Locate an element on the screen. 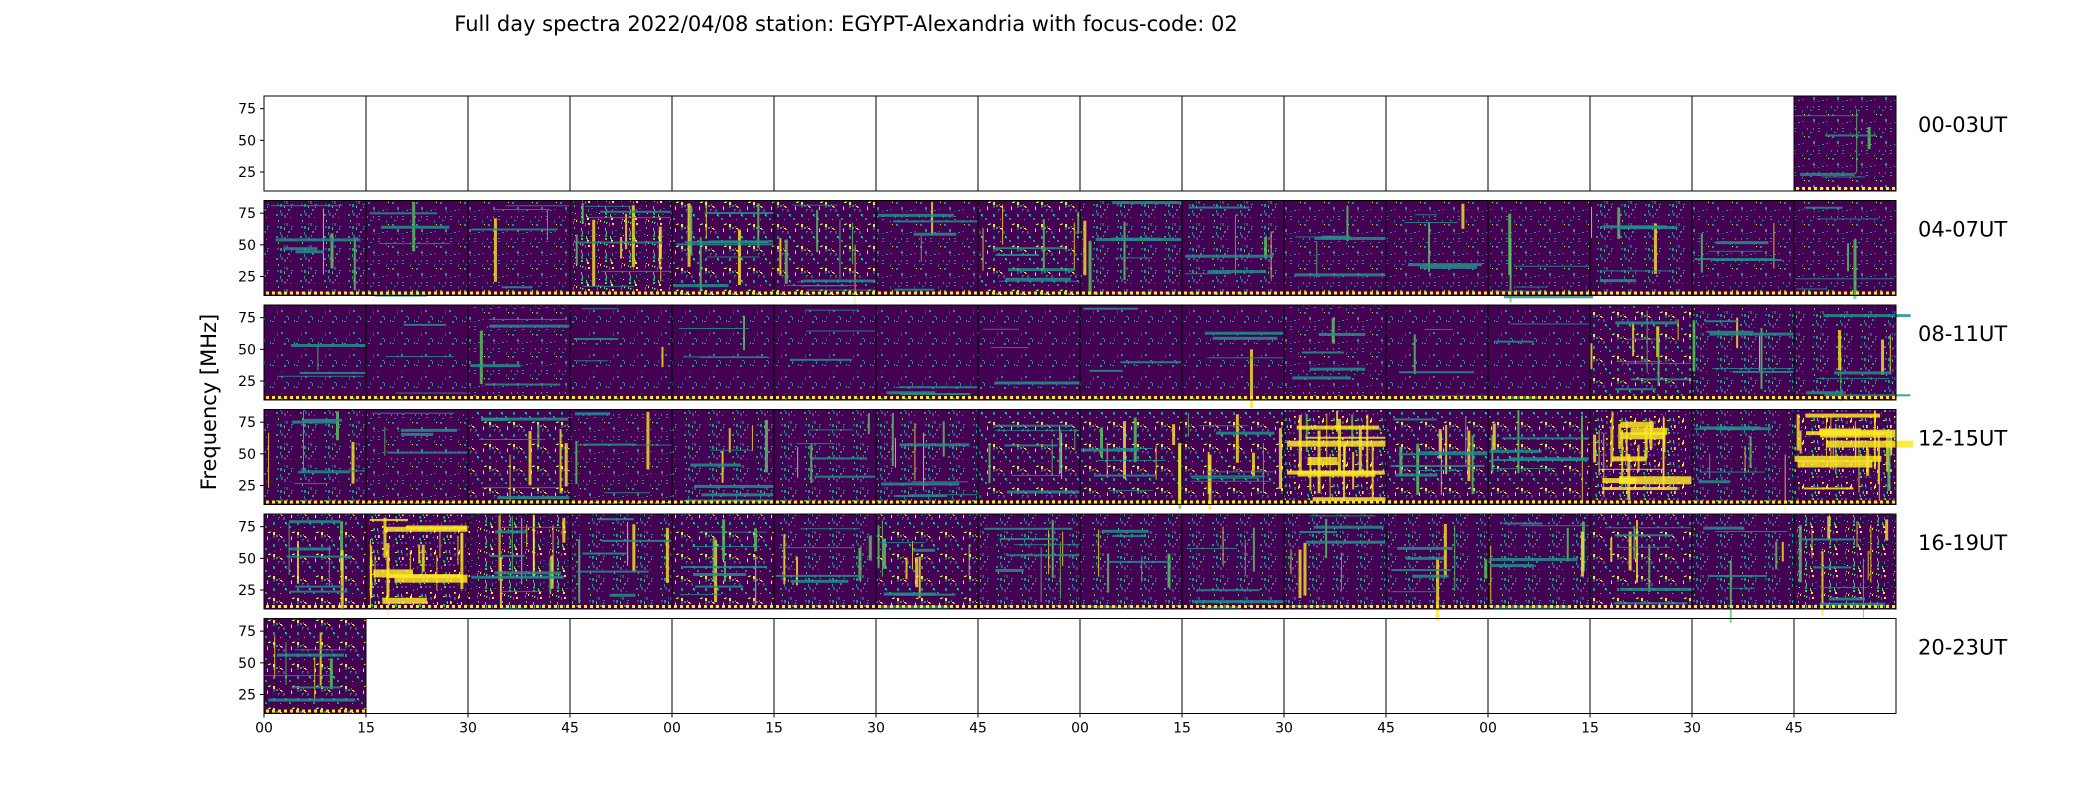 Image resolution: width=2100 pixels, height=800 pixels. row-time-label: 04-07UT is located at coordinates (1962, 230).